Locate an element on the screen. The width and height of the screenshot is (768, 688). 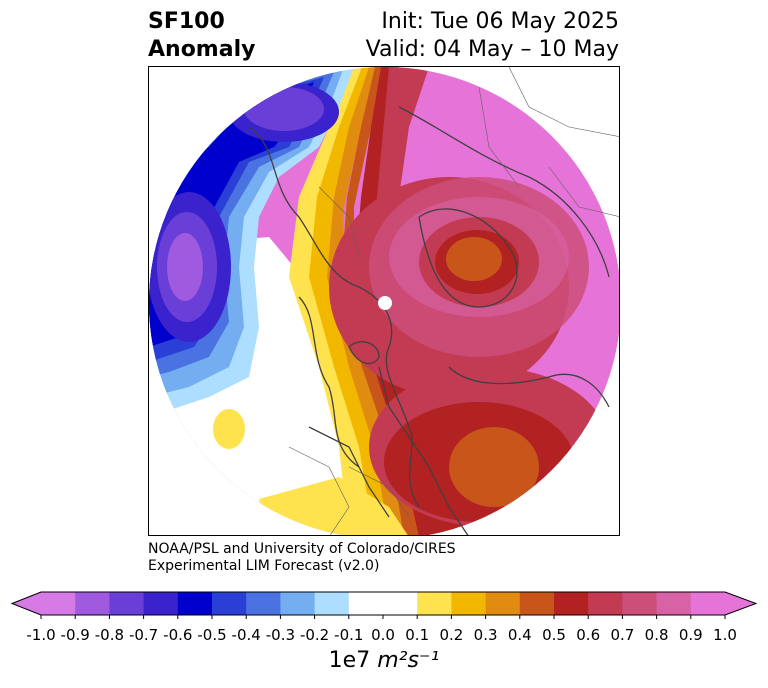
colorbar-tick-label: -0.2 is located at coordinates (314, 635).